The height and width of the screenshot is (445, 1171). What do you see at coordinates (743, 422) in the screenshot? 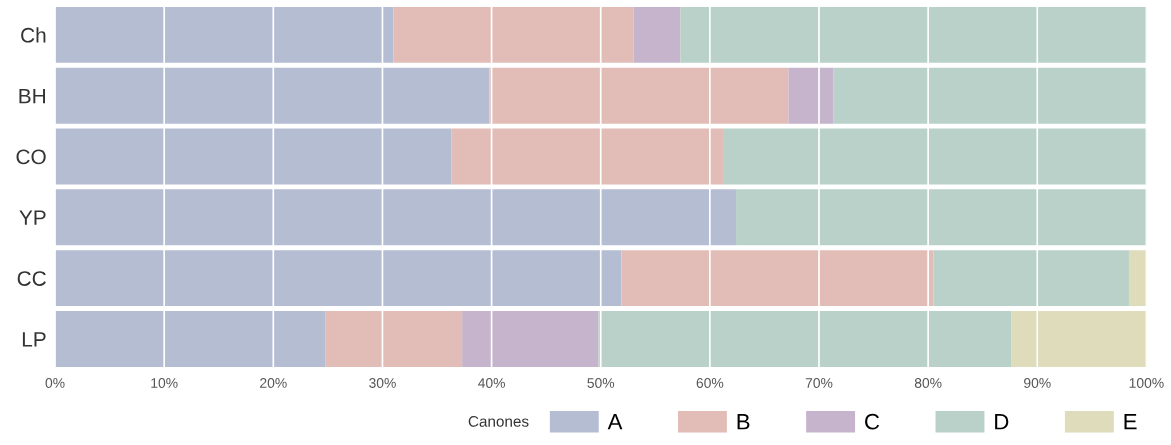
I see `legend-label: B` at bounding box center [743, 422].